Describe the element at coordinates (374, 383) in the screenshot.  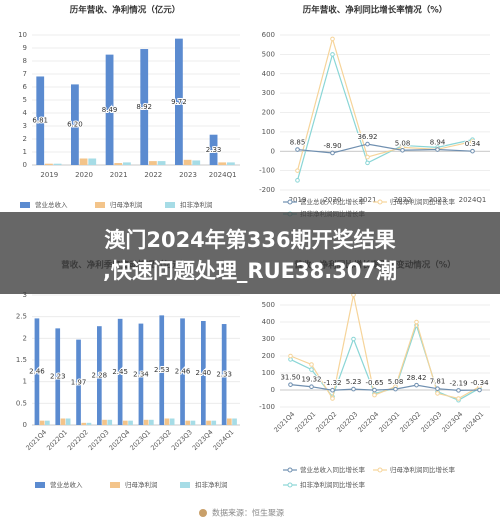
I see `data-label: -0.65` at that location.